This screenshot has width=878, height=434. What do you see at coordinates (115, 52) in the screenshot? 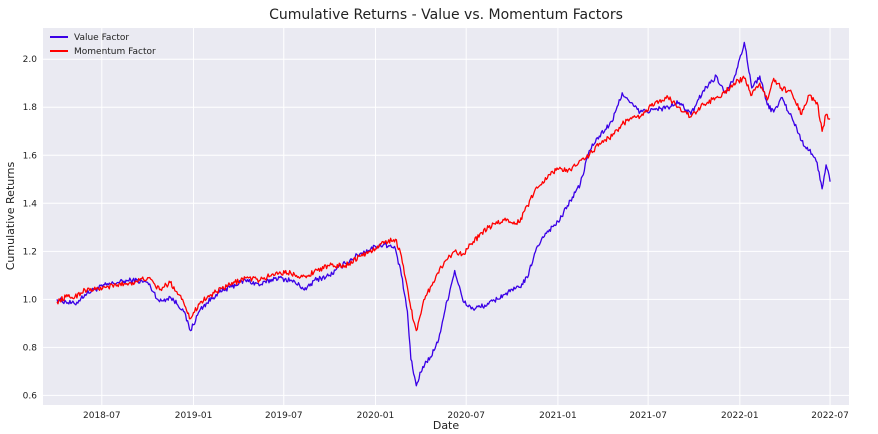
I see `legend-label-momentum-factor: Momentum Factor` at bounding box center [115, 52].